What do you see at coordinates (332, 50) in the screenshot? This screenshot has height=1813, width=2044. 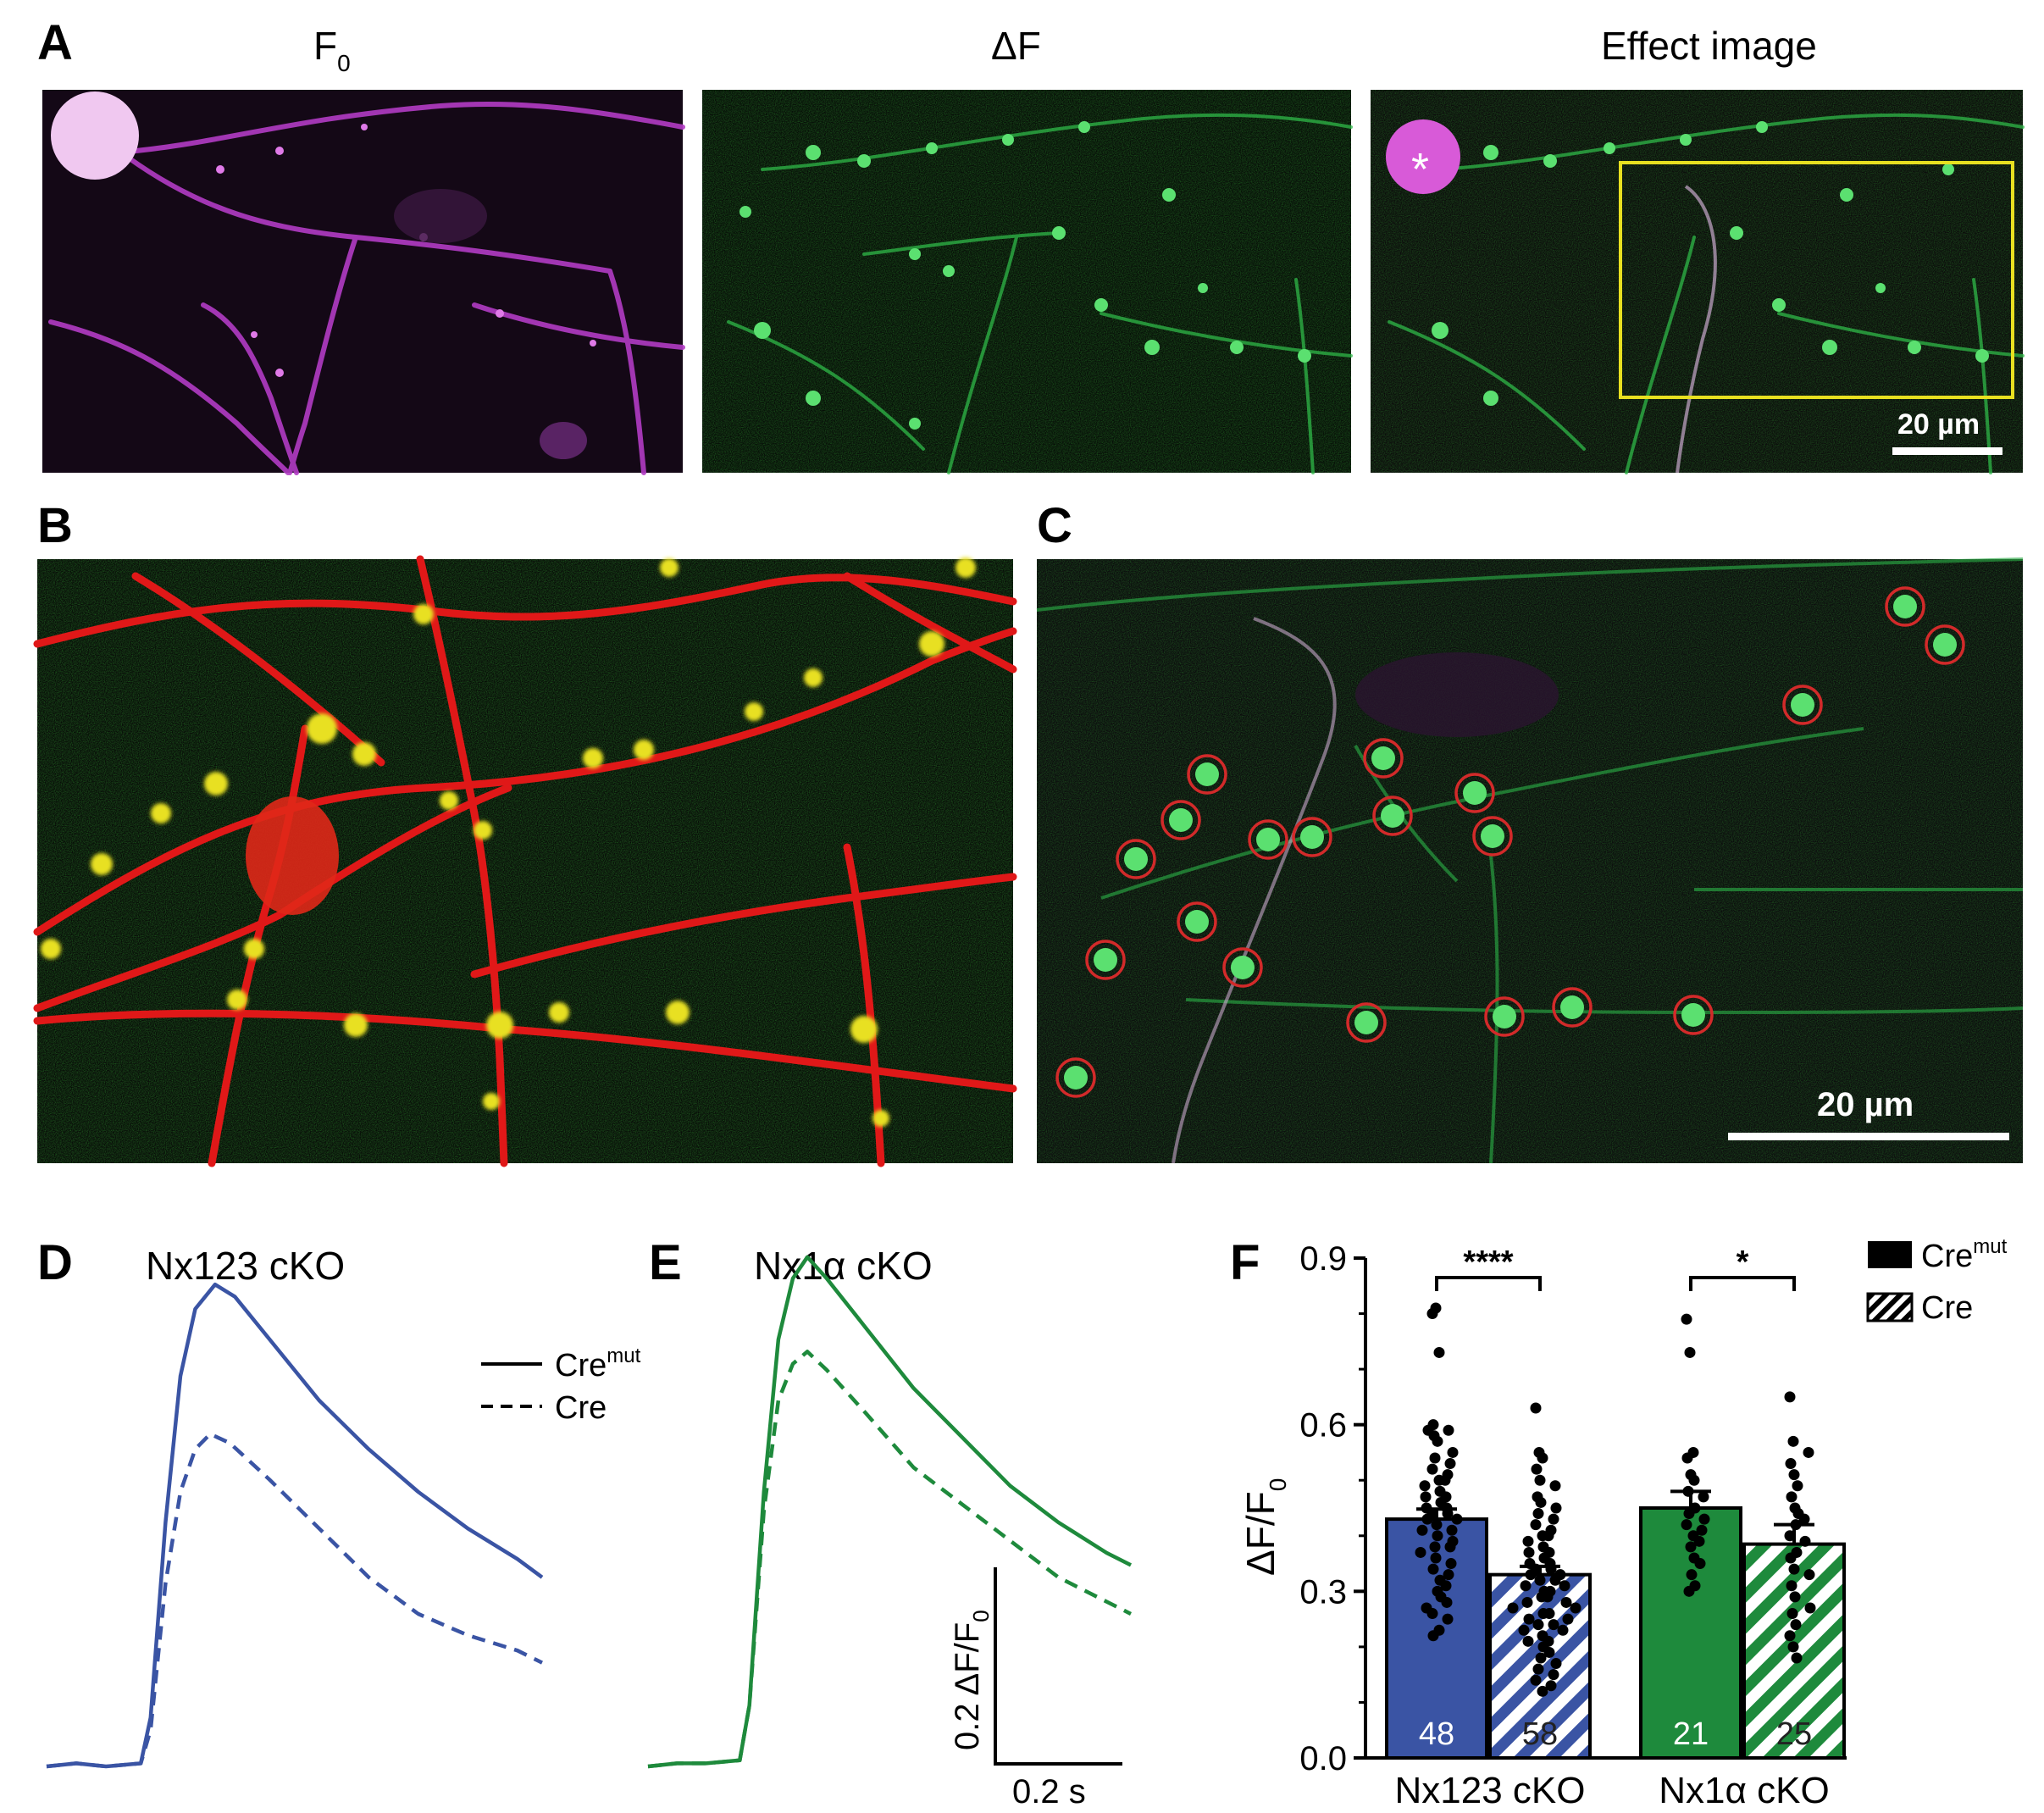 I see `panel-a-title-f0: F0` at bounding box center [332, 50].